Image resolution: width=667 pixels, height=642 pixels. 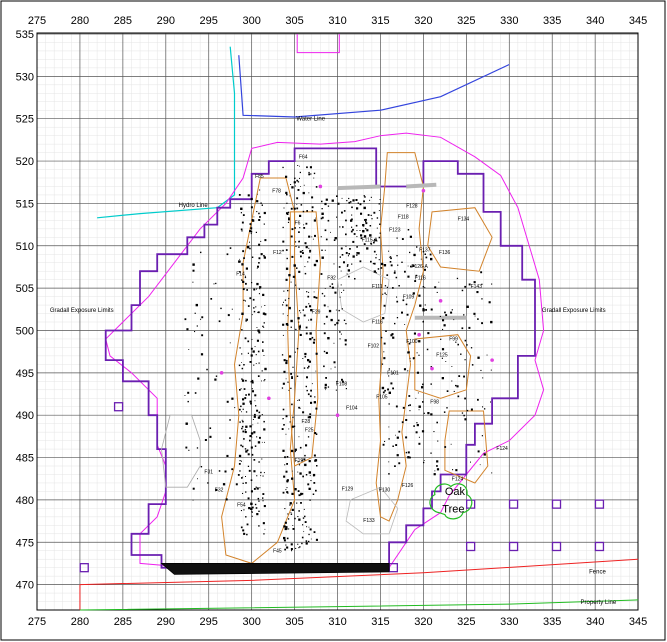 What do you see at coordinates (455, 492) in the screenshot?
I see `oak-label: Oak` at bounding box center [455, 492].